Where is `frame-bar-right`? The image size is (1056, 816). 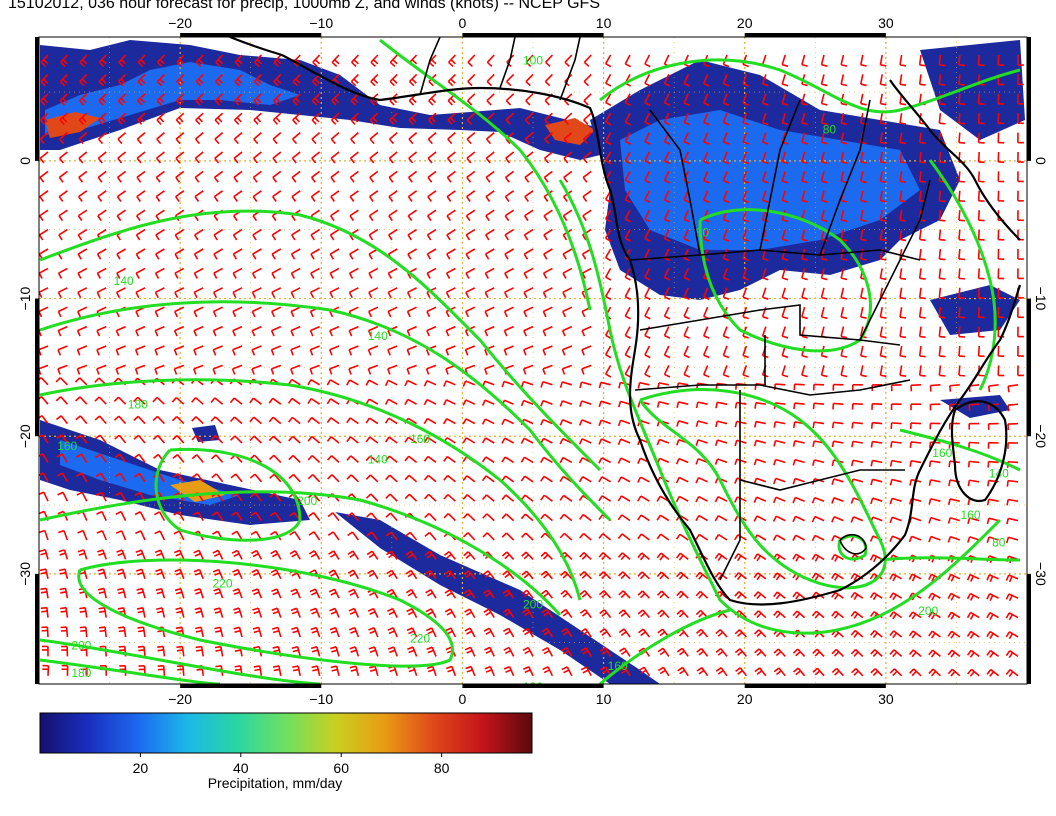 frame-bar-right is located at coordinates (1029, 628).